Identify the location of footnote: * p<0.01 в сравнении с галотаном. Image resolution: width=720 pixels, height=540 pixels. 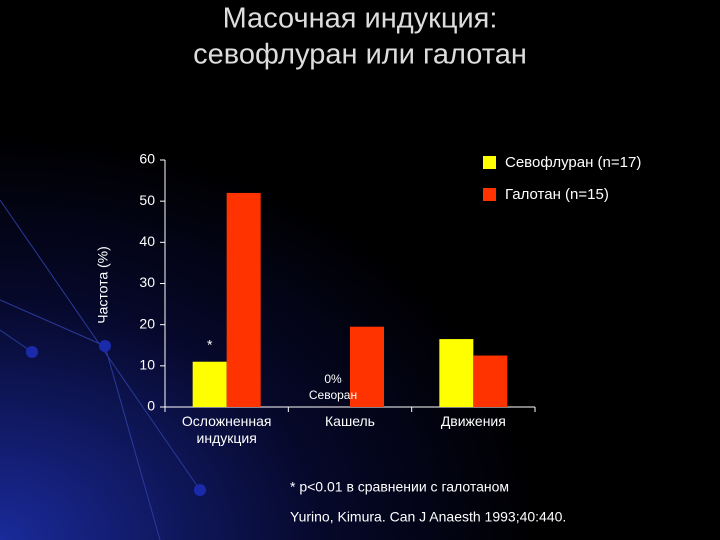
(399, 487).